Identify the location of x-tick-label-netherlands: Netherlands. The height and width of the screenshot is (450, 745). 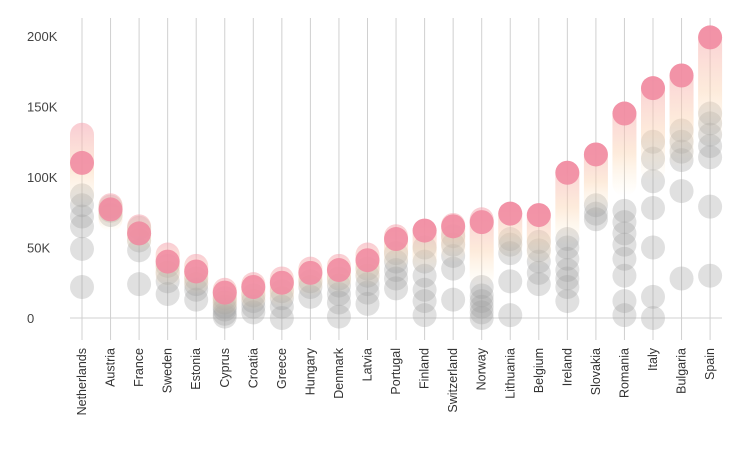
(82, 381).